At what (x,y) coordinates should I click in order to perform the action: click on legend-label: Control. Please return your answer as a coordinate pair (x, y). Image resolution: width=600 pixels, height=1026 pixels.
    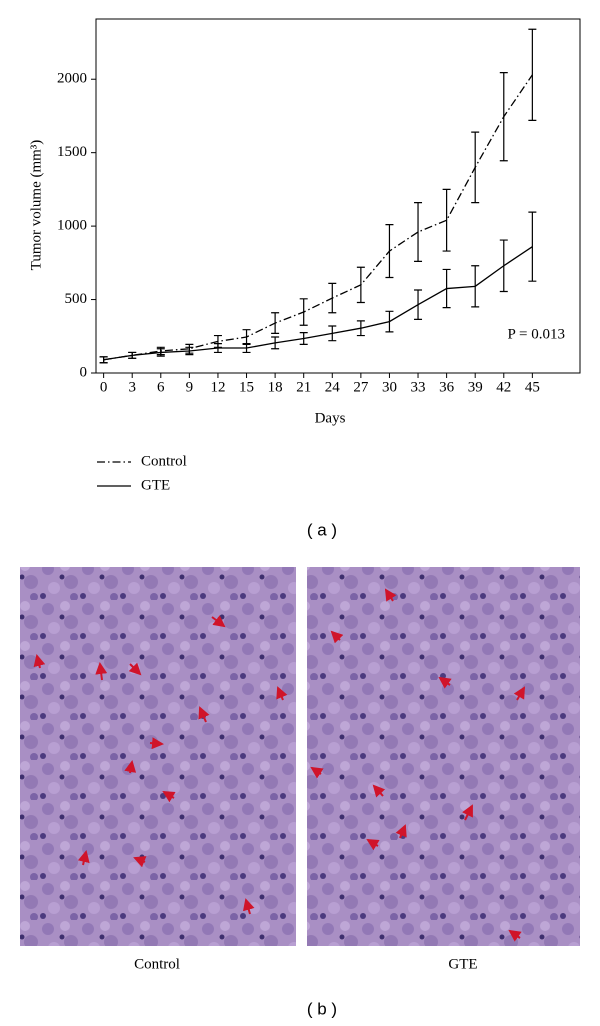
    Looking at the image, I should click on (164, 461).